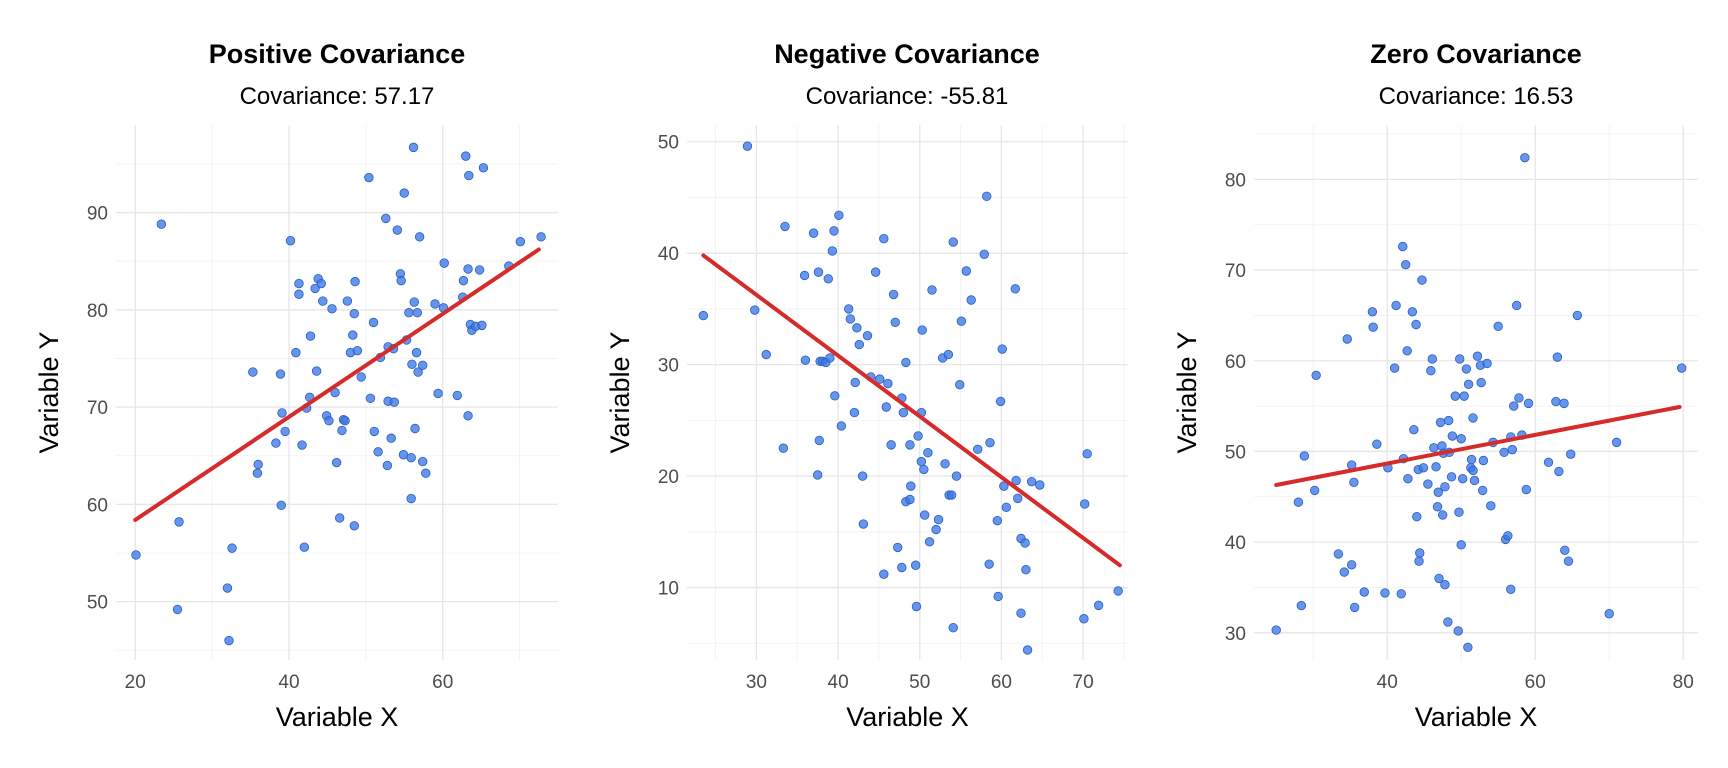 The width and height of the screenshot is (1728, 768). Describe the element at coordinates (1387, 682) in the screenshot. I see `x-tick-label: 40` at that location.